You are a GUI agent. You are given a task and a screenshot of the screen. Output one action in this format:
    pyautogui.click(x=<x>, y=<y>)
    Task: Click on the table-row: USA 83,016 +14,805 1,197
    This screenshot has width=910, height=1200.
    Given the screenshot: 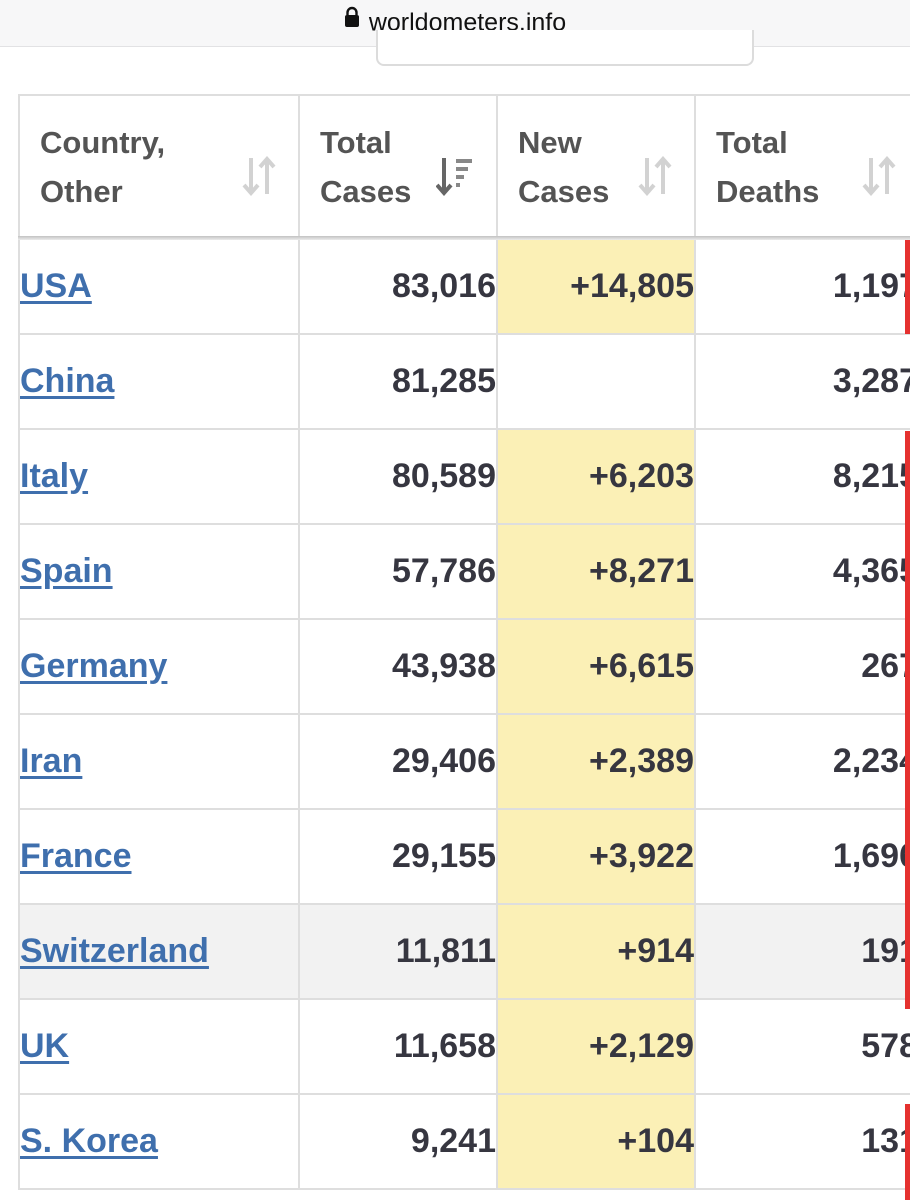 What is the action you would take?
    pyautogui.click(x=464, y=286)
    